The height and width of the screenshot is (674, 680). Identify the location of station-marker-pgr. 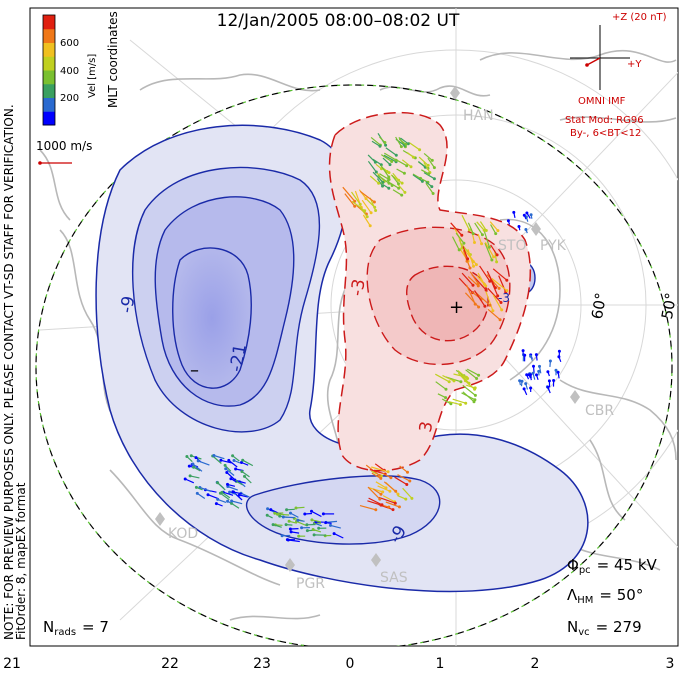
(290, 565).